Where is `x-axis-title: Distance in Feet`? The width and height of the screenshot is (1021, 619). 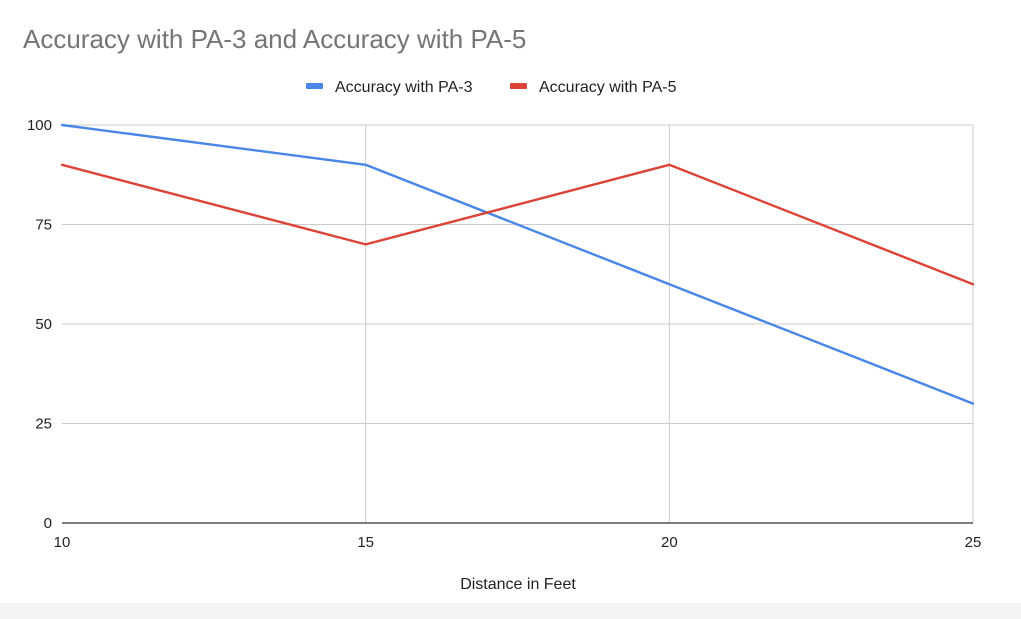 x-axis-title: Distance in Feet is located at coordinates (518, 584).